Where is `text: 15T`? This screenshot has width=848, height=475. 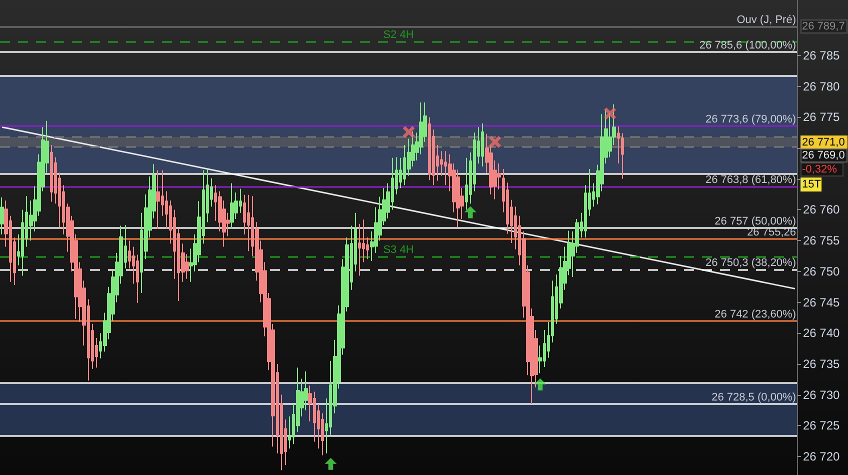
text: 15T is located at coordinates (812, 184).